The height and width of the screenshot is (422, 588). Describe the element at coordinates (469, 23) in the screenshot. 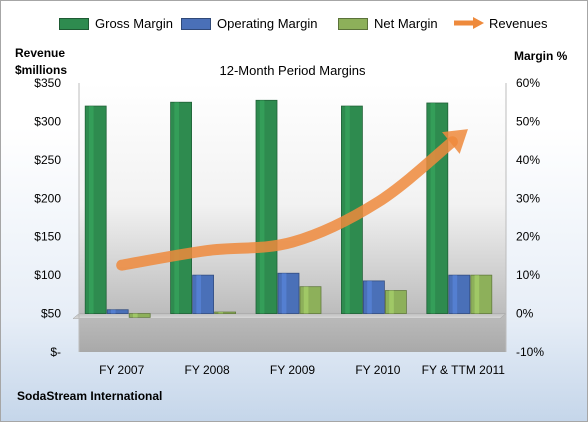

I see `legend-swatch-revenues` at that location.